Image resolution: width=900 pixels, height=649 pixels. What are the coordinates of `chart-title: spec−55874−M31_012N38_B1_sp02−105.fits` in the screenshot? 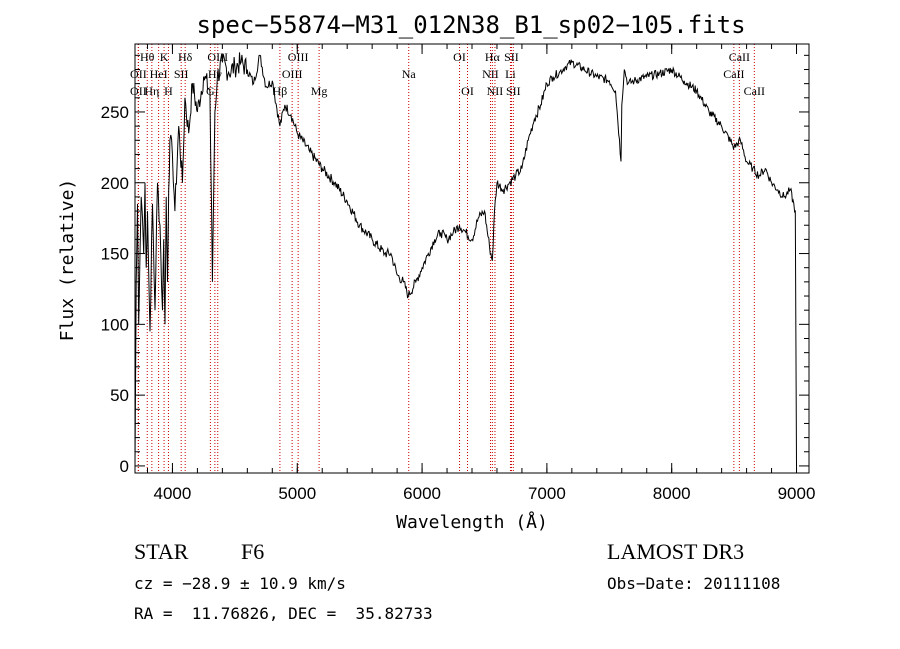 It's located at (470, 25).